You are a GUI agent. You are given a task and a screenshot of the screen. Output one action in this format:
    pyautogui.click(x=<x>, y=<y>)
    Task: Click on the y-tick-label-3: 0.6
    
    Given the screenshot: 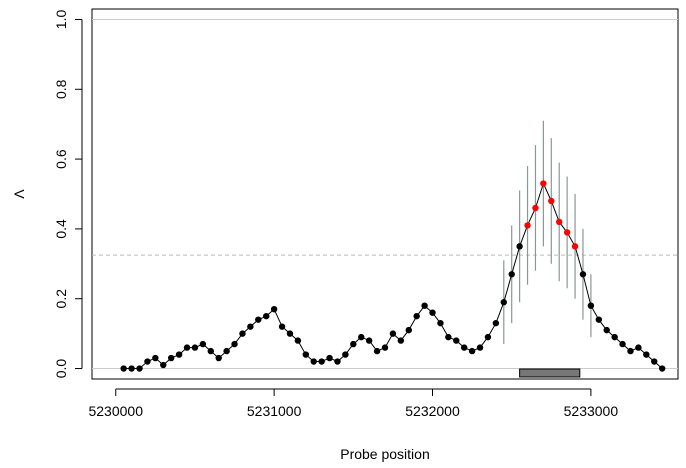 What is the action you would take?
    pyautogui.click(x=61, y=159)
    